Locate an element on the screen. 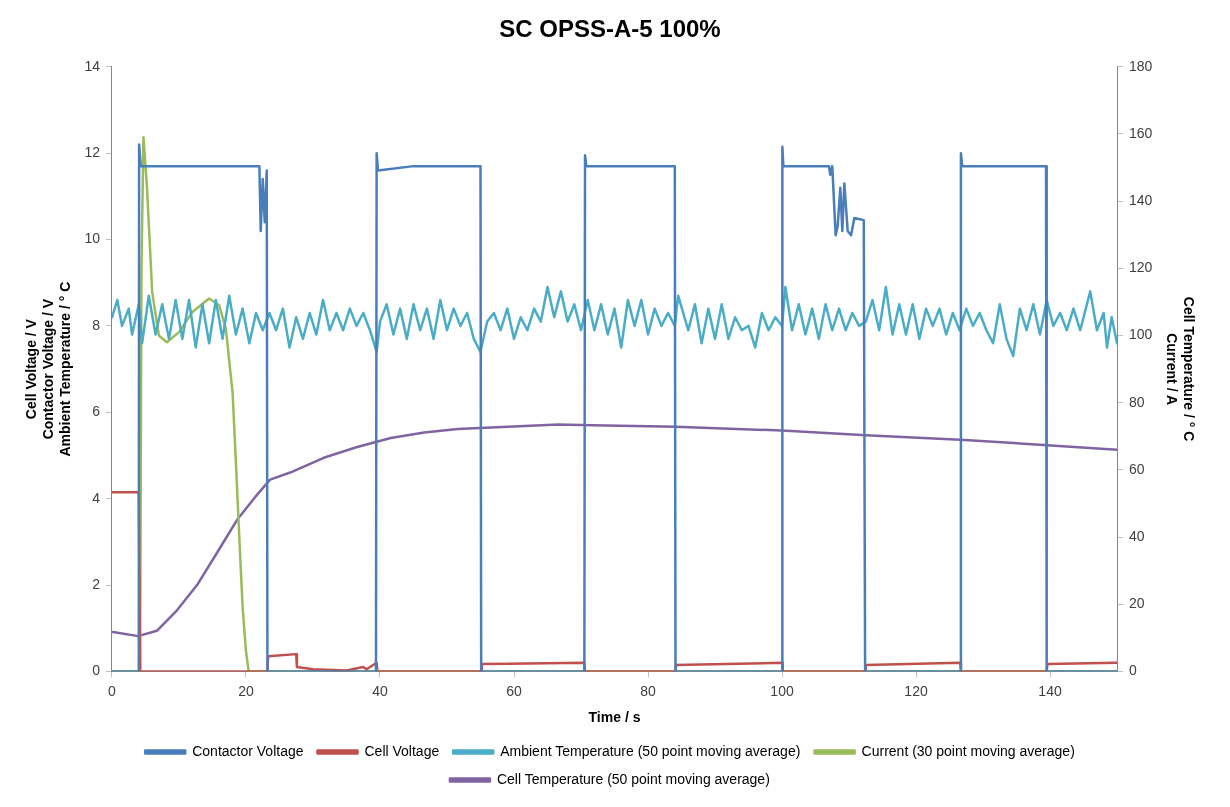 The height and width of the screenshot is (807, 1230). x-tick-label: 20 is located at coordinates (246, 690).